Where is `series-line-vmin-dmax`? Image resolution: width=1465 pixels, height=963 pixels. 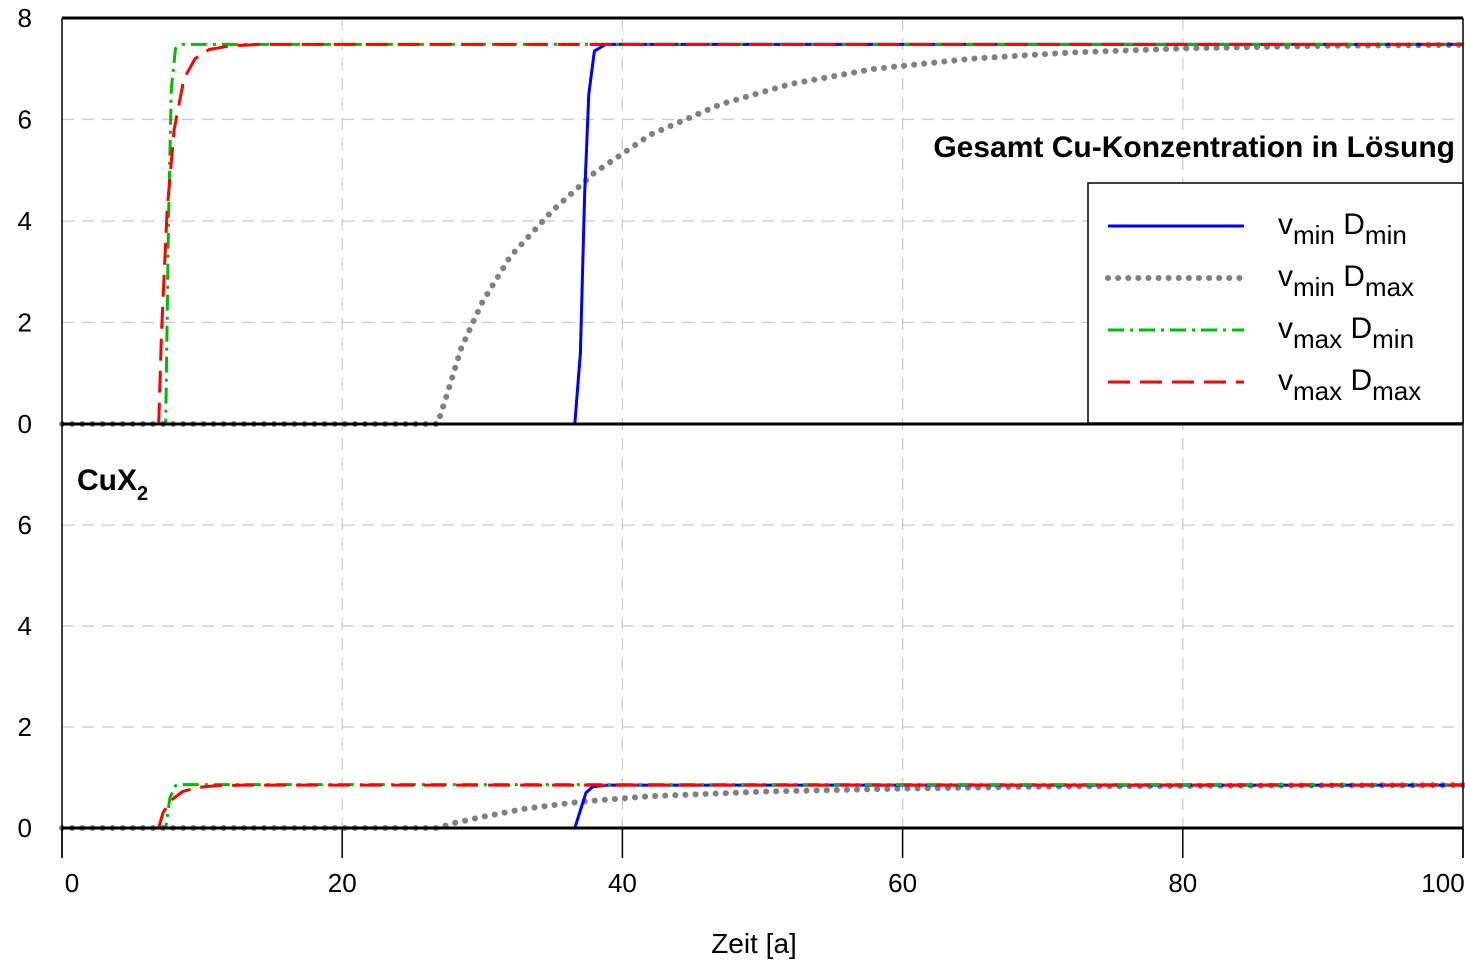
series-line-vmin-dmax is located at coordinates (762, 806).